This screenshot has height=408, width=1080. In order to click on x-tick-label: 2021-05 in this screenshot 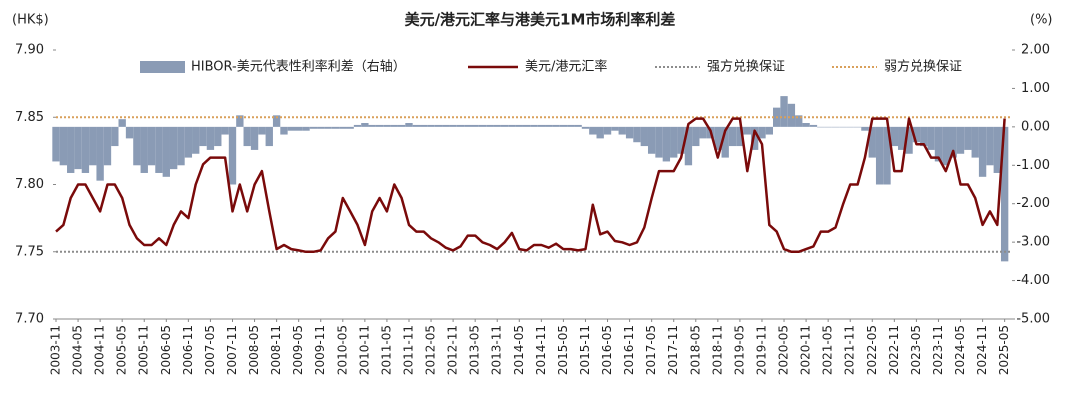, I will do `click(828, 350)`.